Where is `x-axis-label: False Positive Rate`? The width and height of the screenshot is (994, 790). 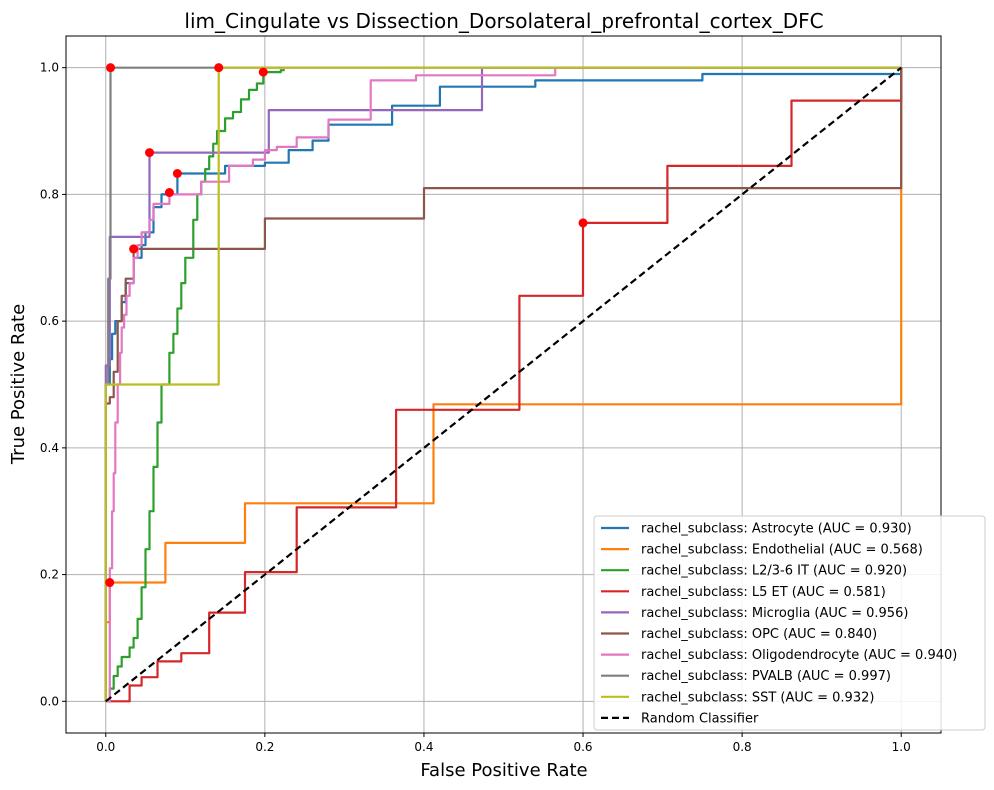 x-axis-label: False Positive Rate is located at coordinates (503, 770).